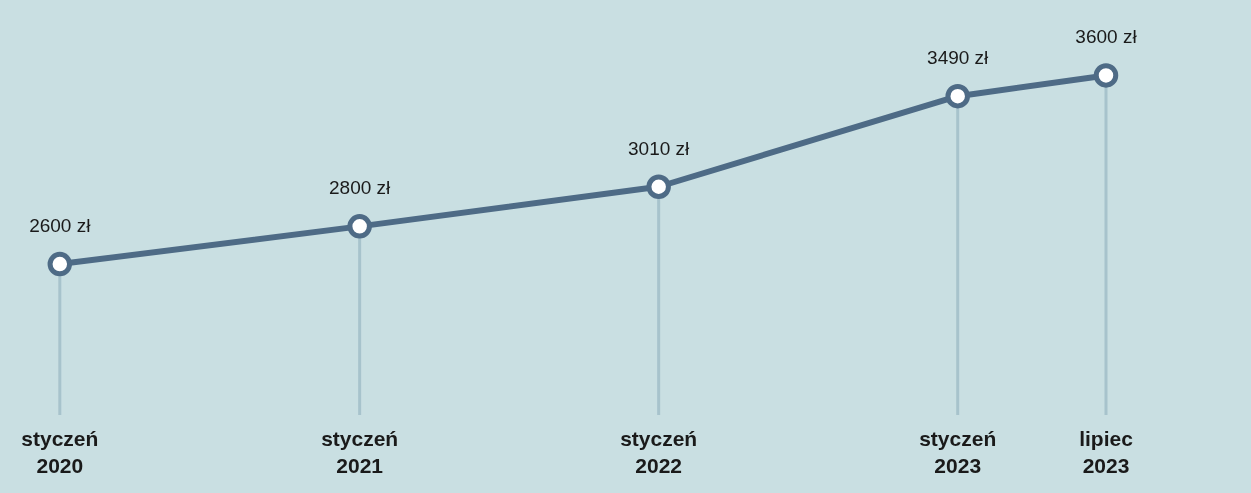  What do you see at coordinates (659, 148) in the screenshot?
I see `data-label: 3010 zł` at bounding box center [659, 148].